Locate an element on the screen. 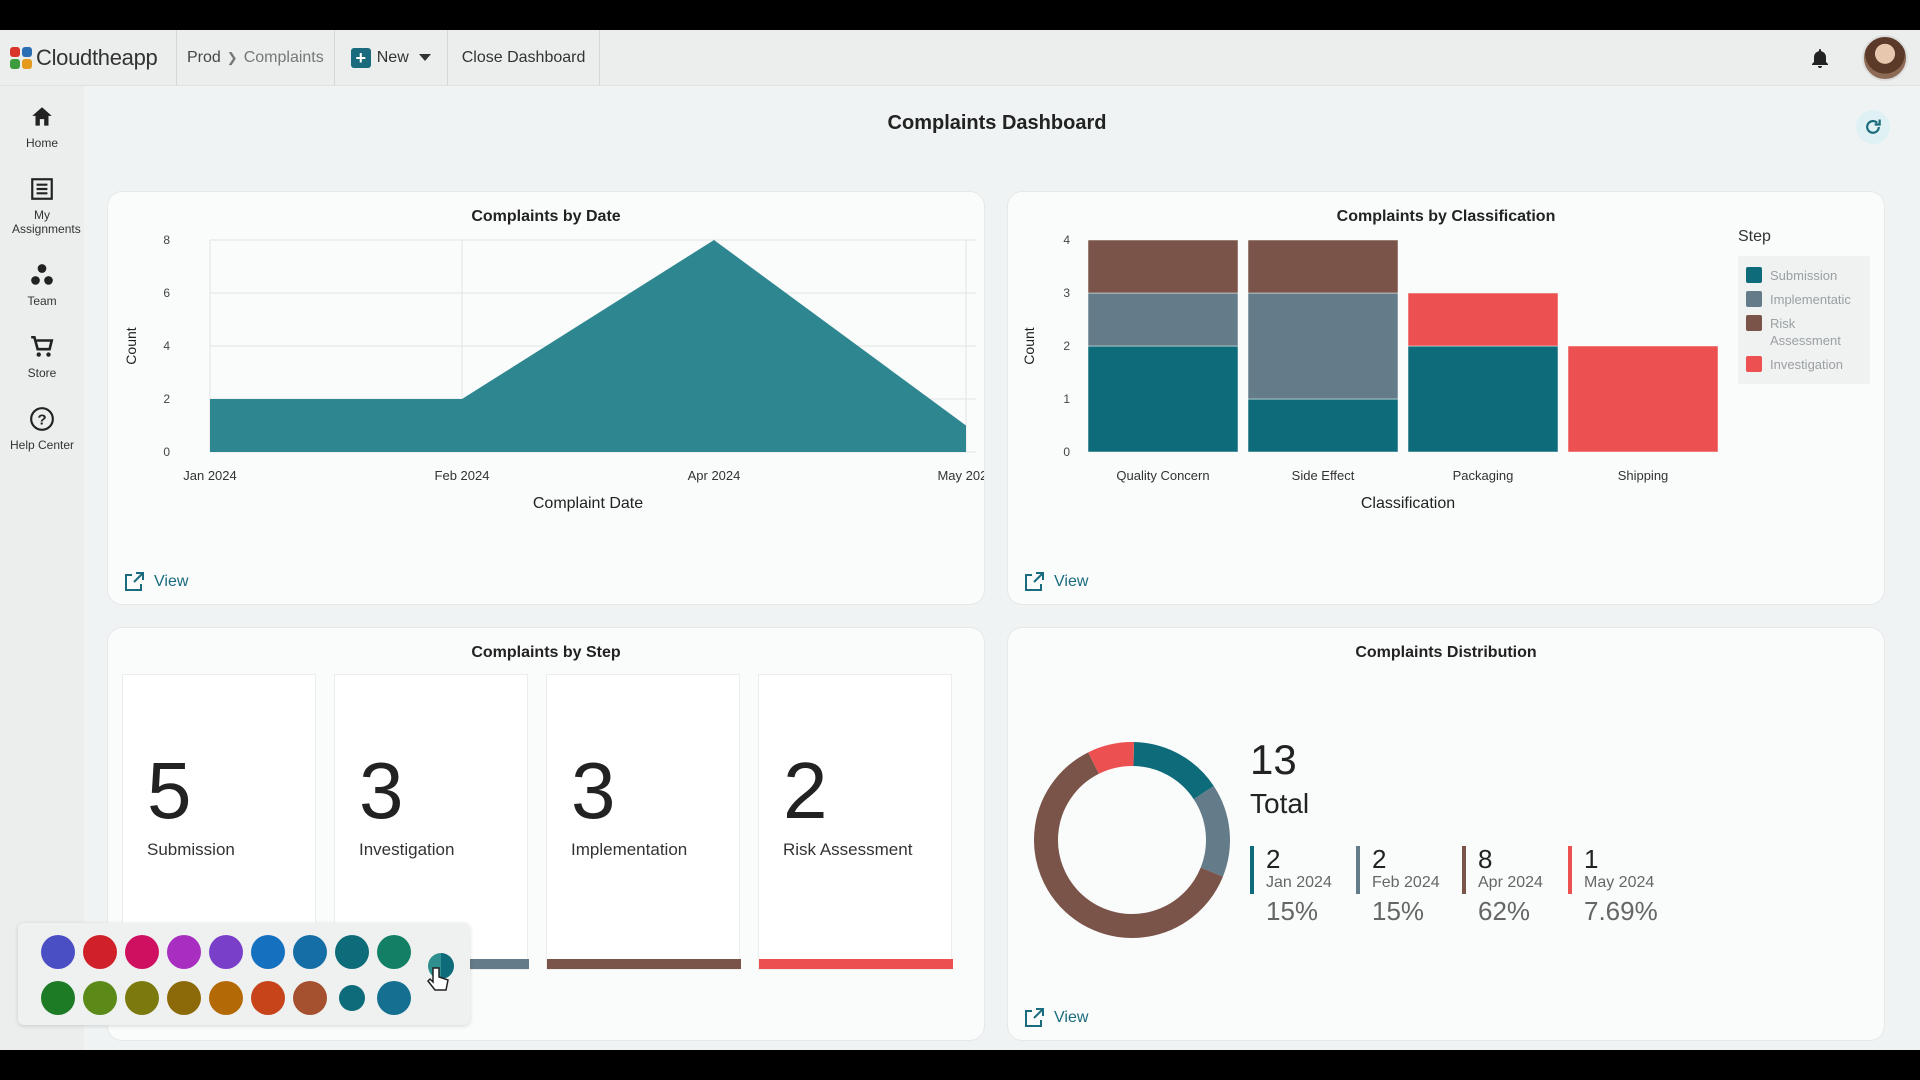  legend-item: Investigation is located at coordinates (1804, 364).